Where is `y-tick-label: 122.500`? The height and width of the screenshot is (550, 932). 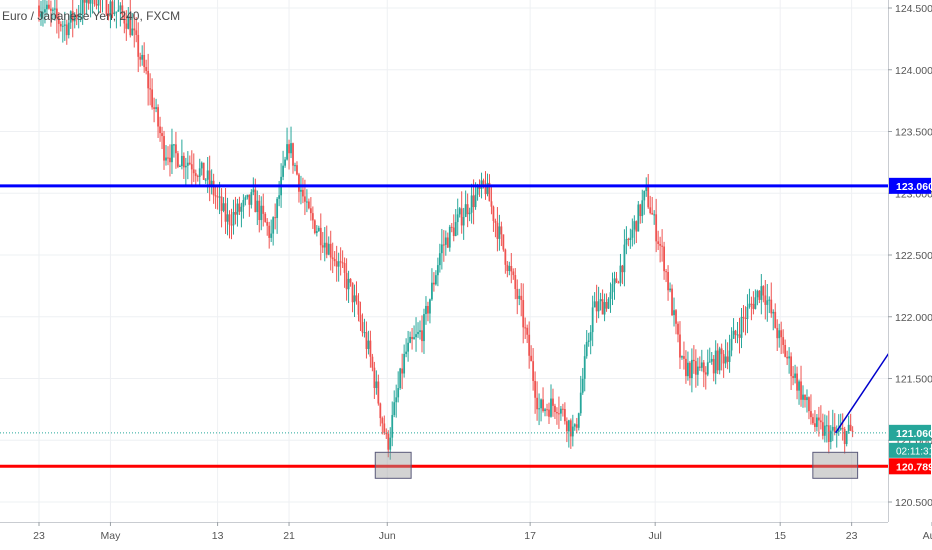 y-tick-label: 122.500 is located at coordinates (913, 256).